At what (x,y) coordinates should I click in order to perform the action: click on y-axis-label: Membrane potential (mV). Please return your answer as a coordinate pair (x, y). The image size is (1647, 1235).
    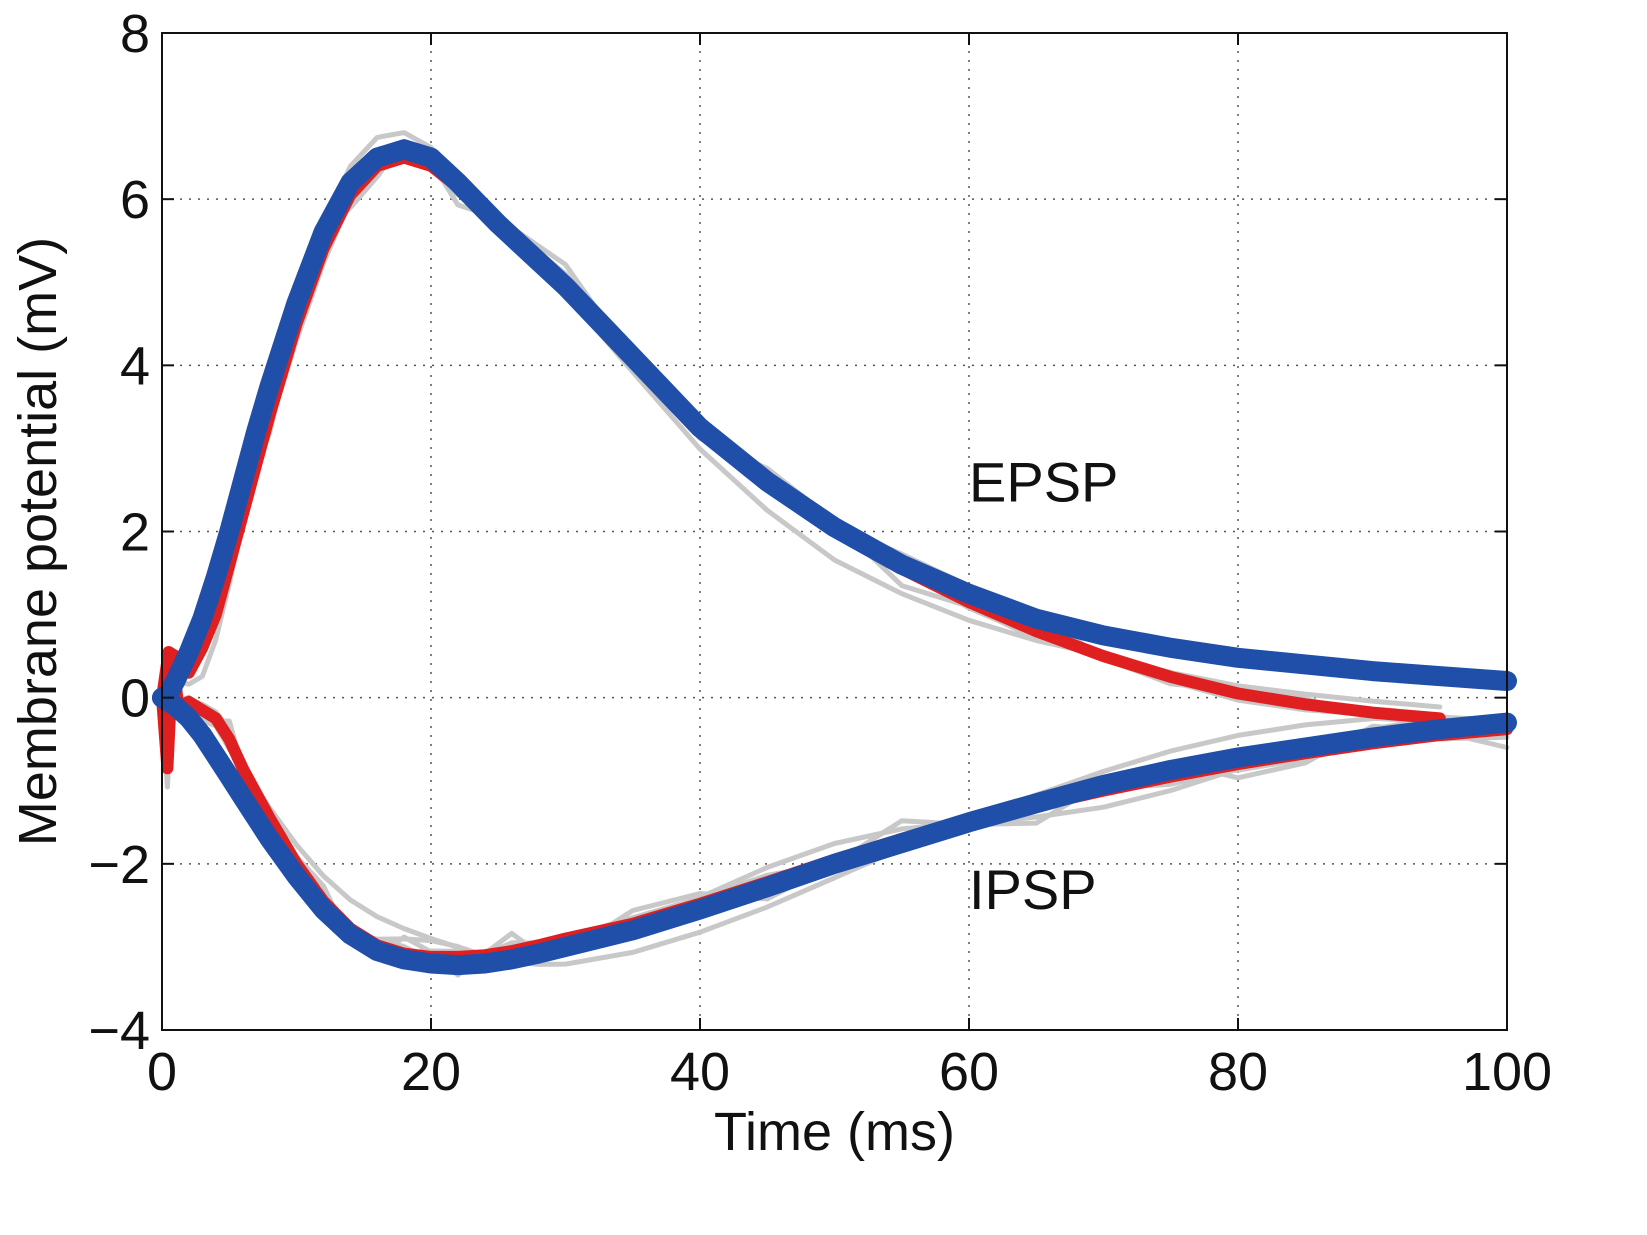
    Looking at the image, I should click on (38, 541).